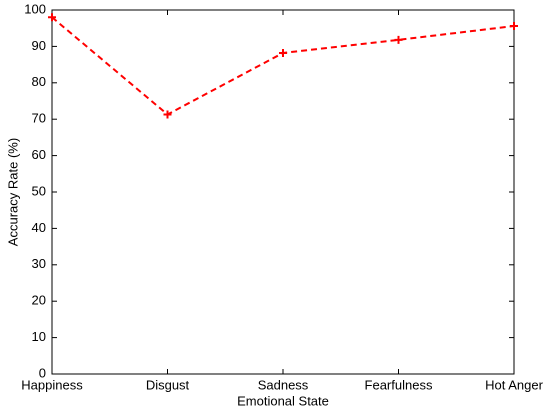 This screenshot has width=550, height=411. I want to click on x-tick-label: Fearfulness, so click(399, 384).